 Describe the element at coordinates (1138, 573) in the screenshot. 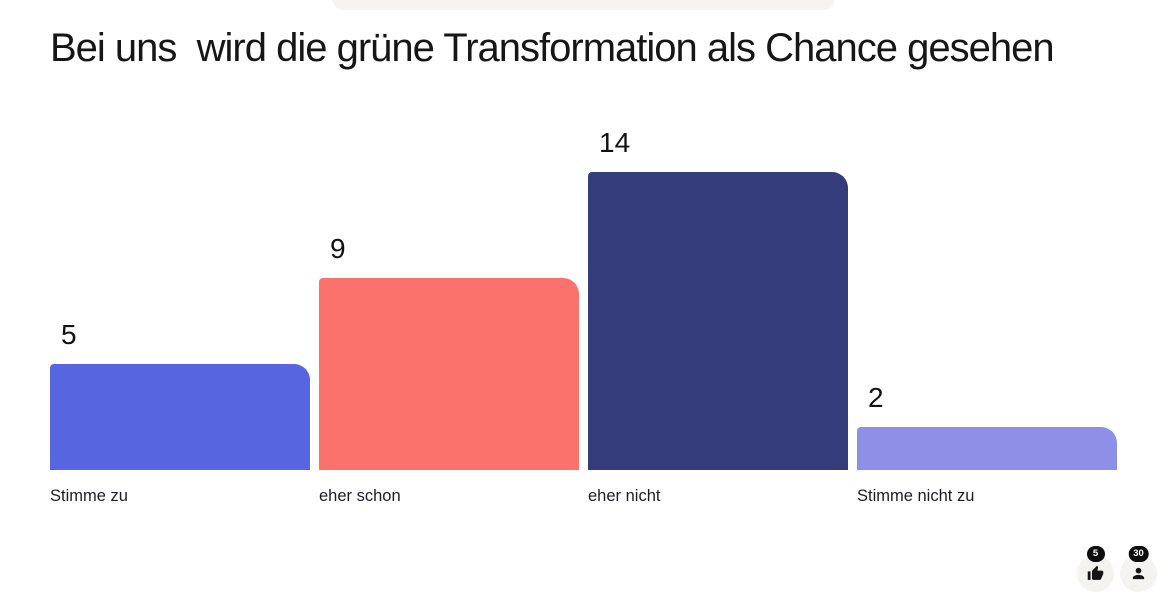

I see `person-icon` at that location.